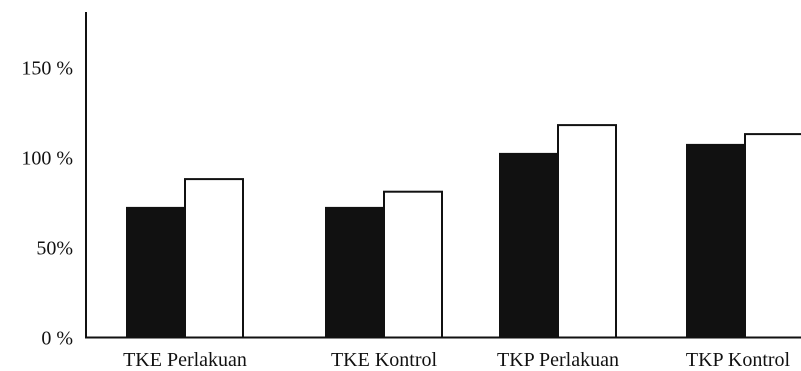 The width and height of the screenshot is (801, 371). What do you see at coordinates (185, 360) in the screenshot?
I see `x-category-label-0: TKE Perlakuan` at bounding box center [185, 360].